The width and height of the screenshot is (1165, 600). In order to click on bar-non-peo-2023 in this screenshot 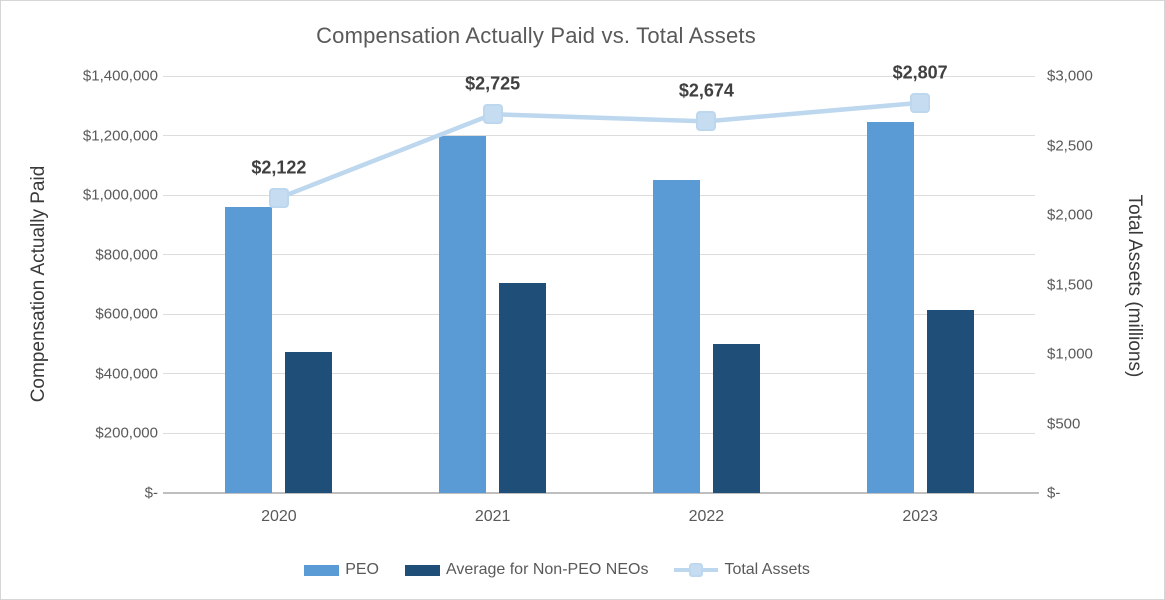, I will do `click(950, 401)`.